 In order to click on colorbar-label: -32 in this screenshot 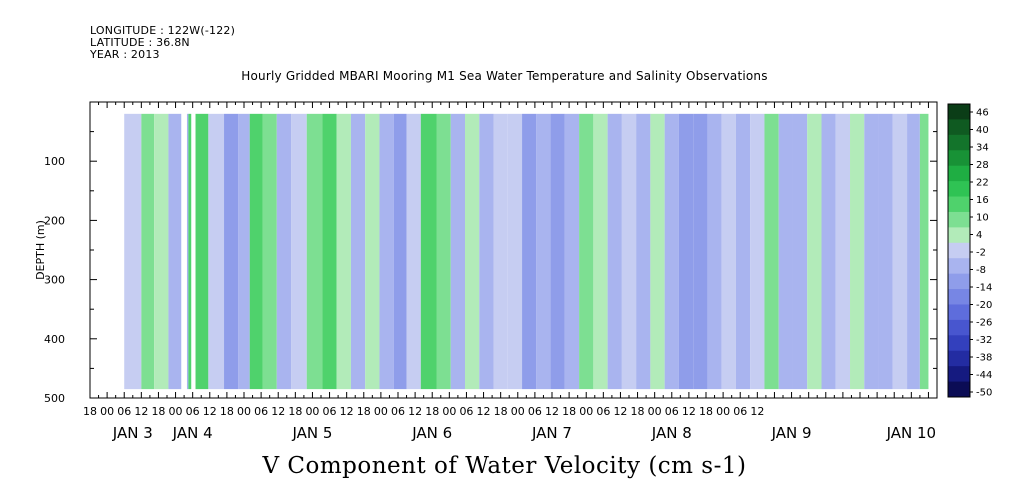, I will do `click(984, 340)`.